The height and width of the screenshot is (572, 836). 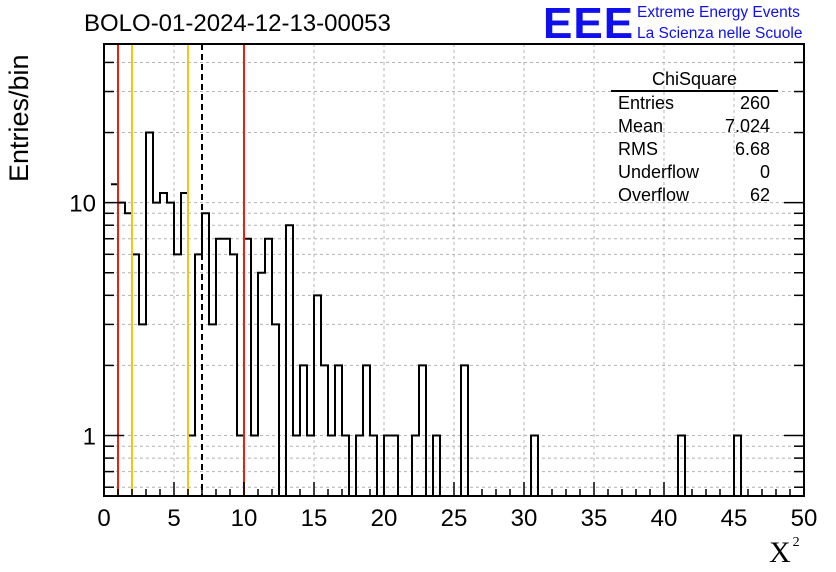 I want to click on x-axis-label-exponent: 2, so click(x=796, y=542).